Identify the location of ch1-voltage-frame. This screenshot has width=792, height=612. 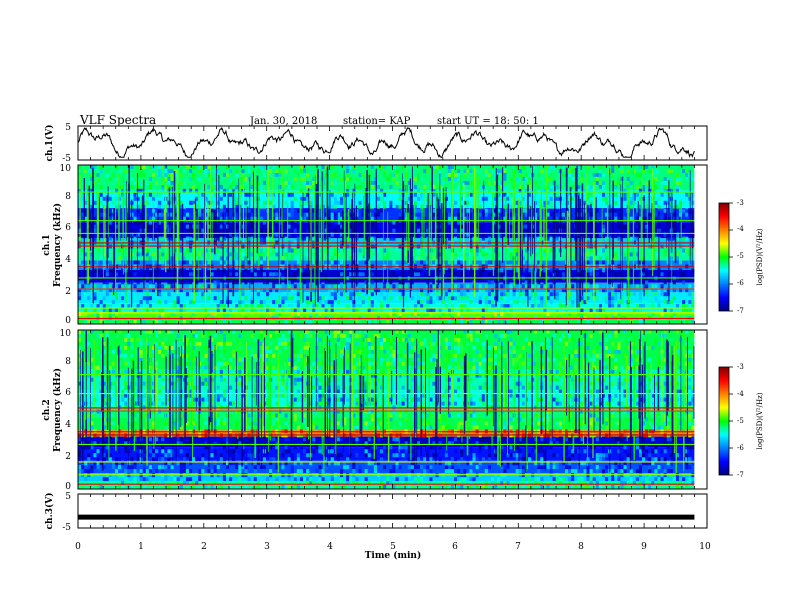
(392, 143).